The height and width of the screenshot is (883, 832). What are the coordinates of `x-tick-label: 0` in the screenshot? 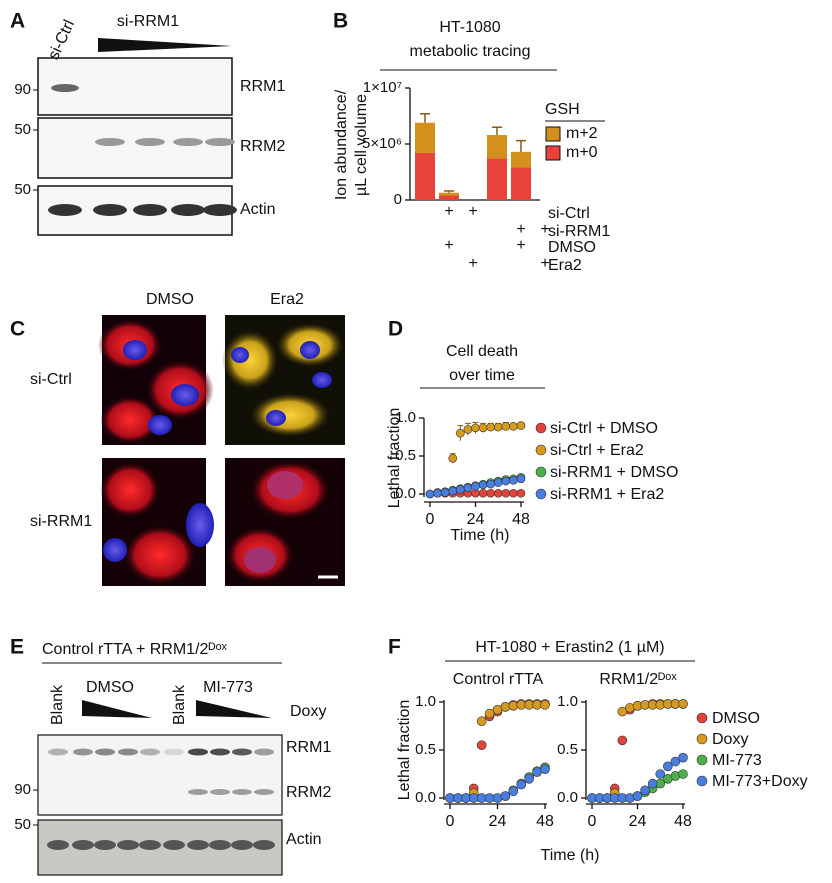 It's located at (592, 821).